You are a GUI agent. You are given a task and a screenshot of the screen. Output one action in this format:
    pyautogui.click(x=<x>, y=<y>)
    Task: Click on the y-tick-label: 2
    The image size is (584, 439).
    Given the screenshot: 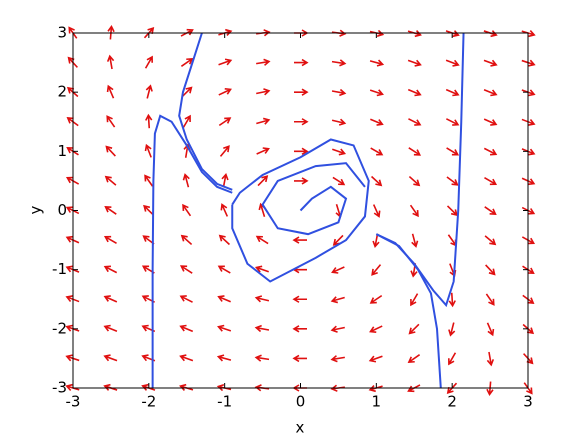 What is the action you would take?
    pyautogui.click(x=62, y=92)
    